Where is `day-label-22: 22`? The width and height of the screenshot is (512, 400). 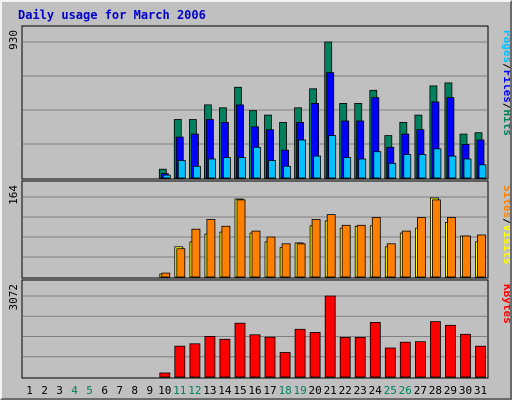
day-label-22: 22 is located at coordinates (345, 390).